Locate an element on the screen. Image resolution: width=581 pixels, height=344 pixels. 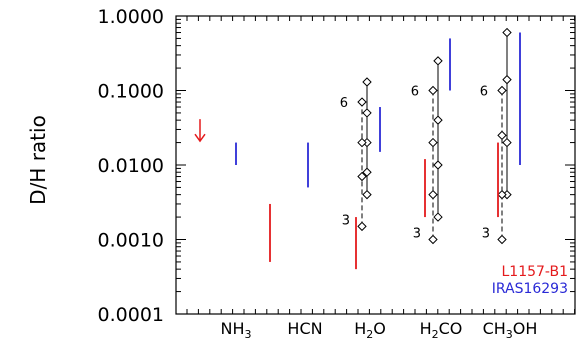
x-category-label: HCN is located at coordinates (304, 328).